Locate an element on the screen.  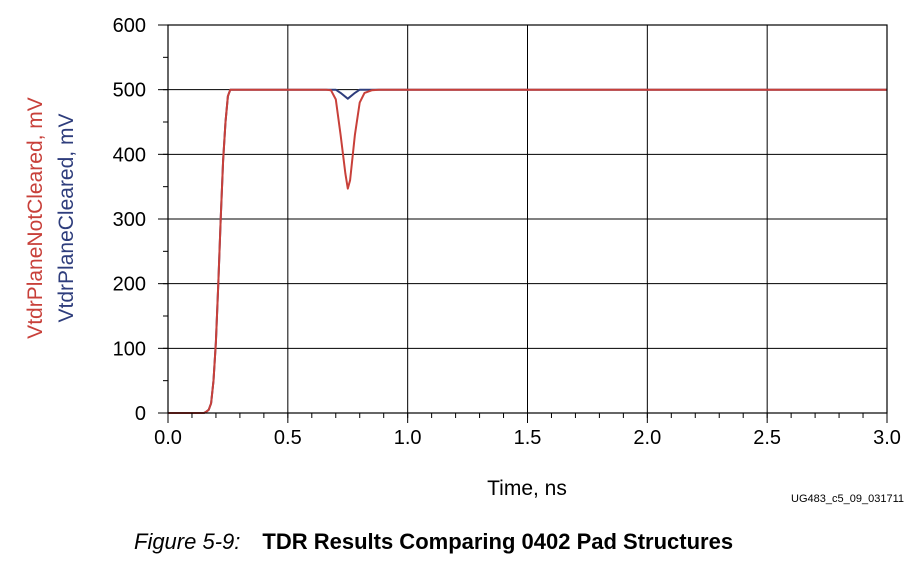
y-tick-label: 600 is located at coordinates (129, 26).